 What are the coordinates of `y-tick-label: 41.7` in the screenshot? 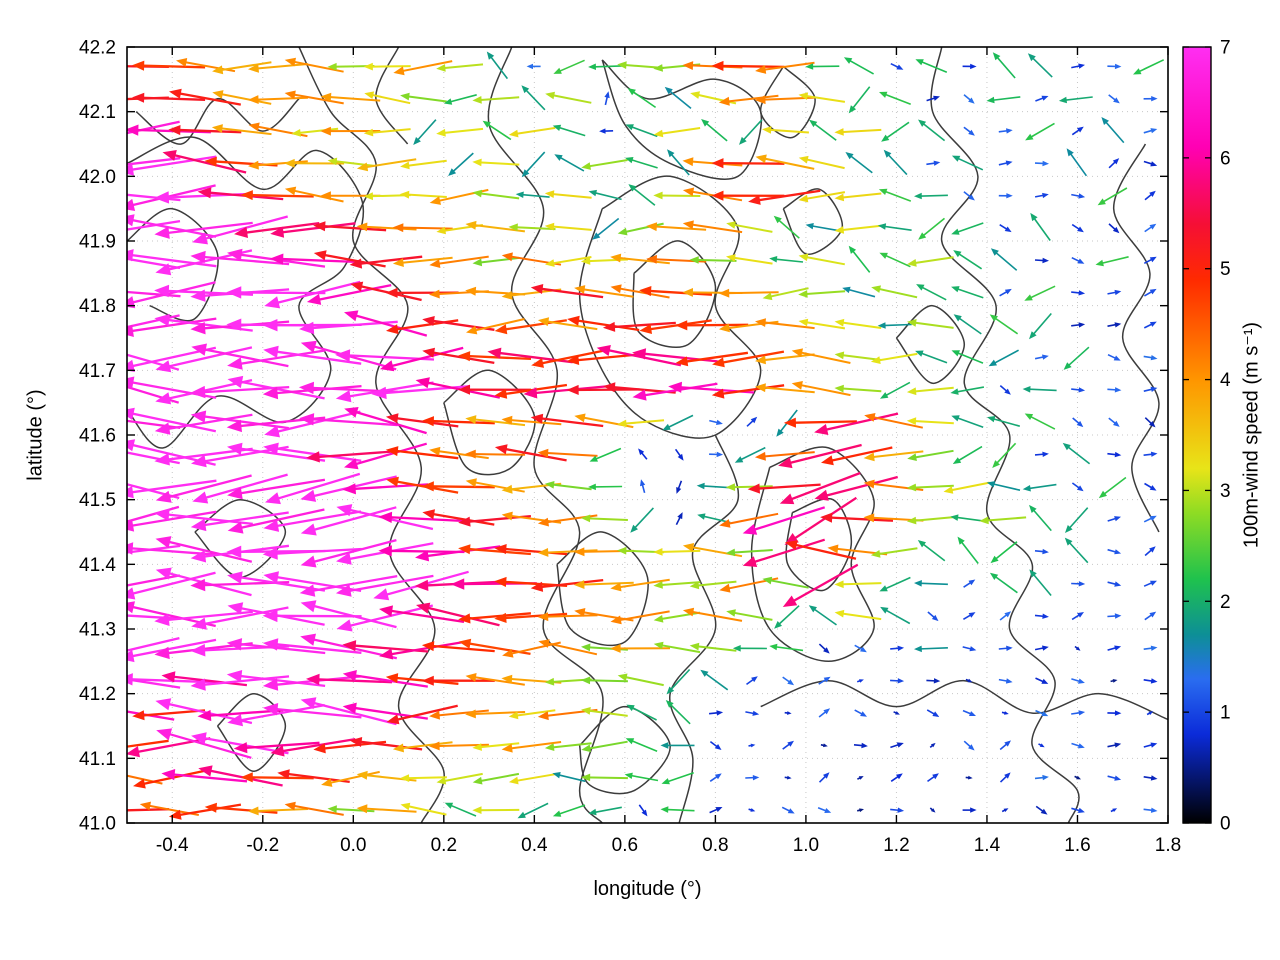 It's located at (97, 371).